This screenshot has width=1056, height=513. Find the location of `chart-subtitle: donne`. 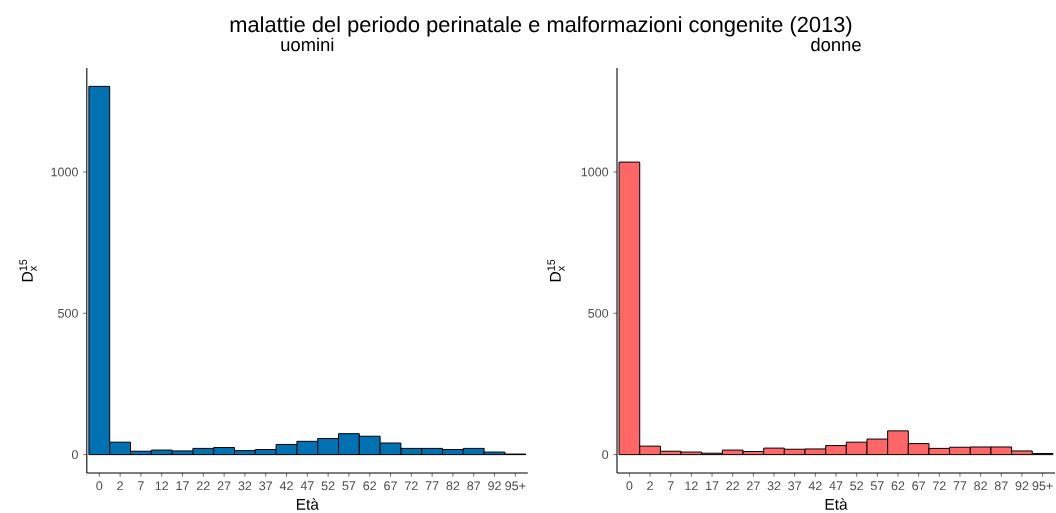

chart-subtitle: donne is located at coordinates (836, 44).